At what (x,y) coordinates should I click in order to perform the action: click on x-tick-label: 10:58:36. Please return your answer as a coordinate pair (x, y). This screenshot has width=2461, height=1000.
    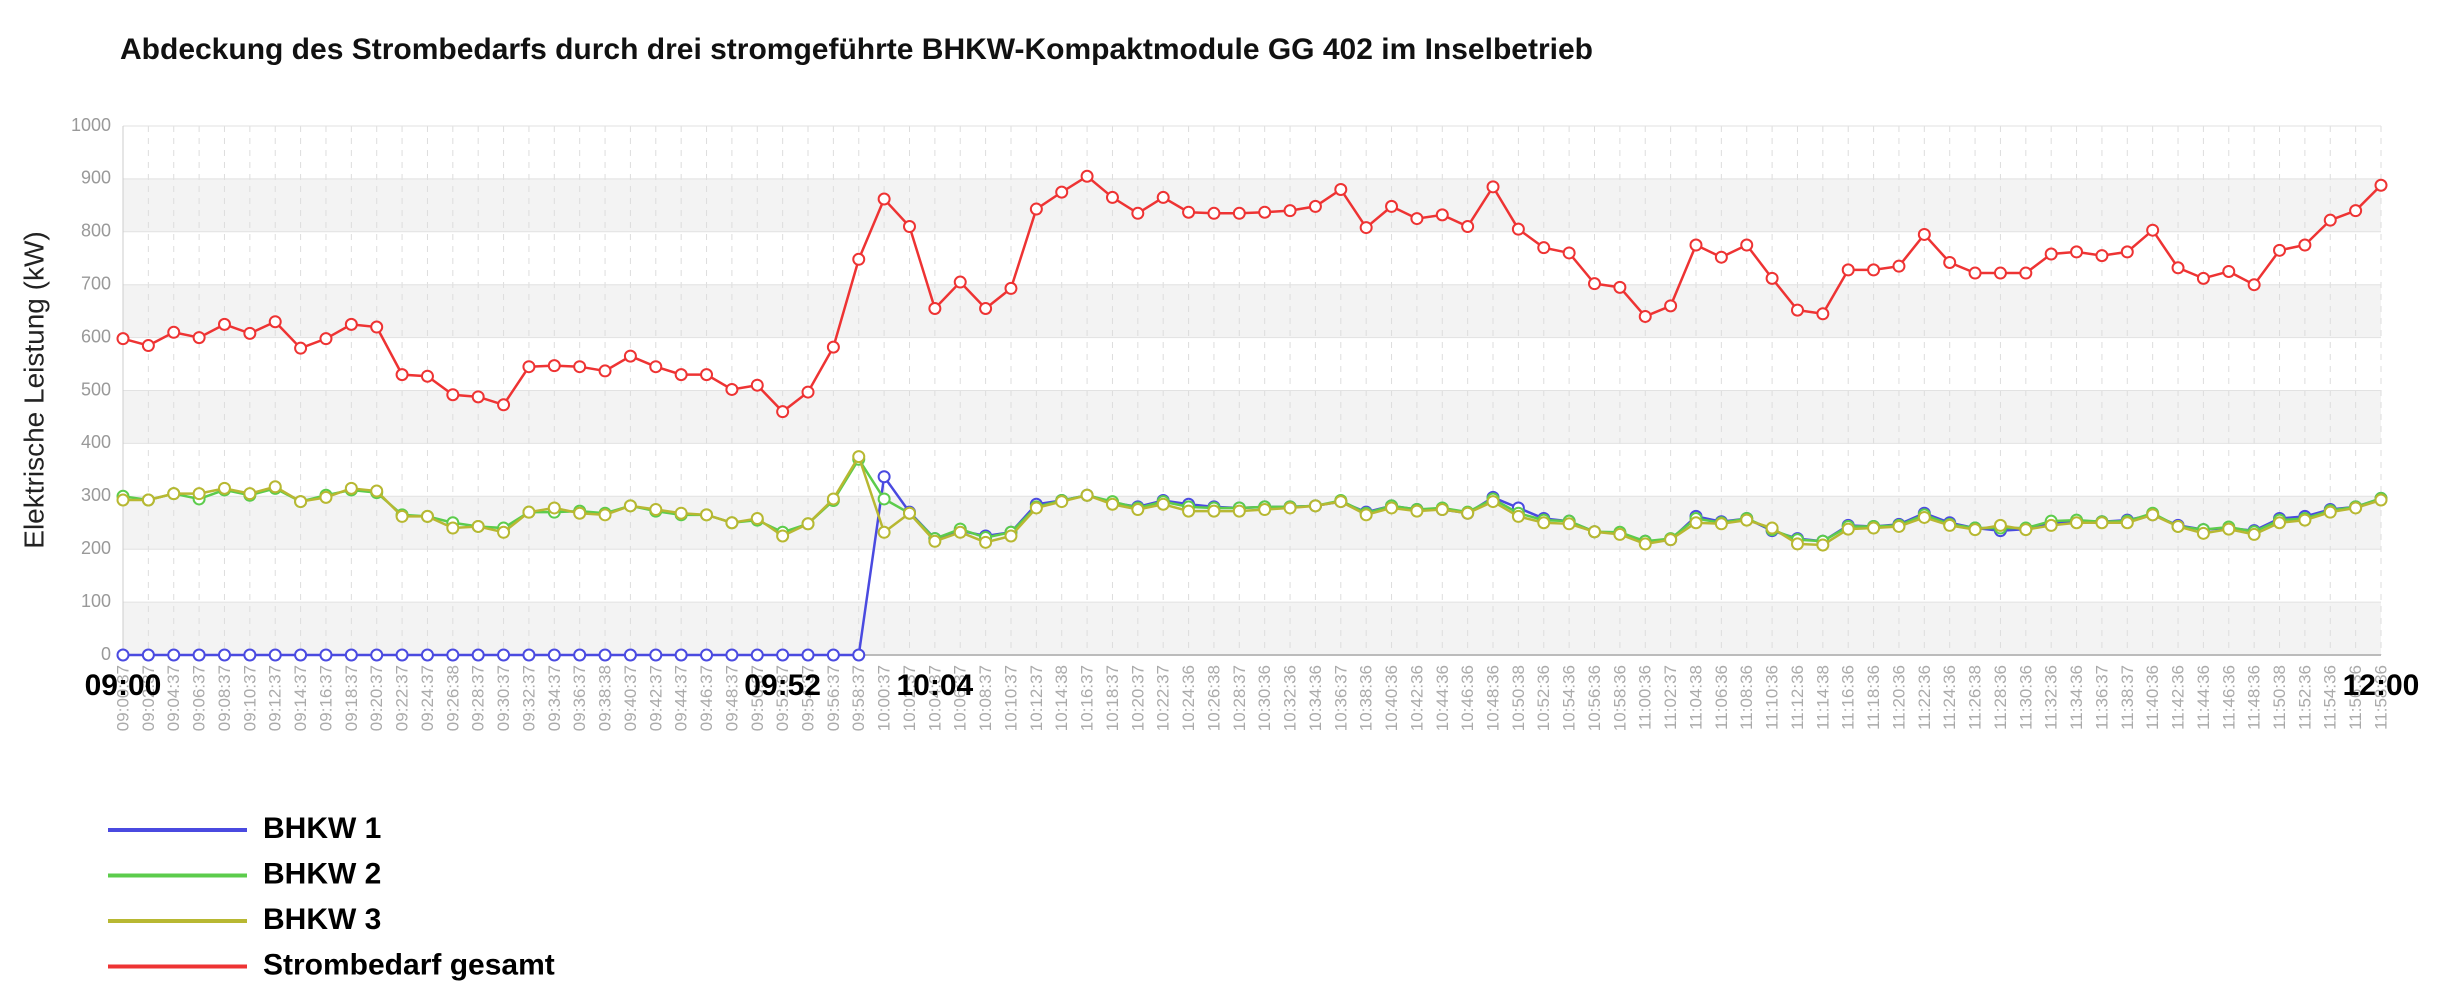
    Looking at the image, I should click on (1619, 698).